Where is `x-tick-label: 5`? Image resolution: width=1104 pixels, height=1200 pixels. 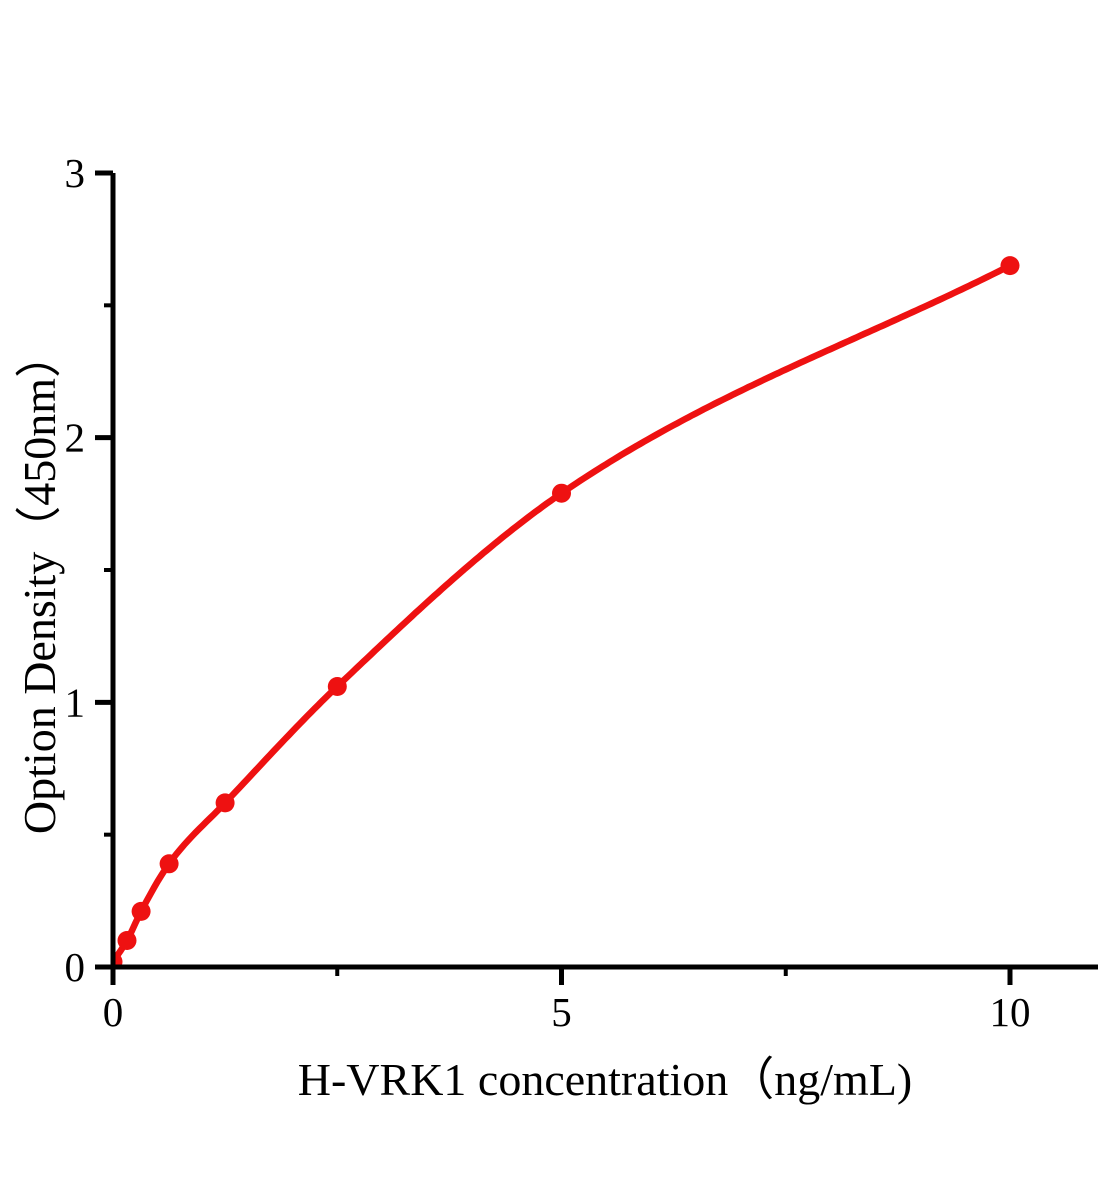
x-tick-label: 5 is located at coordinates (561, 1012).